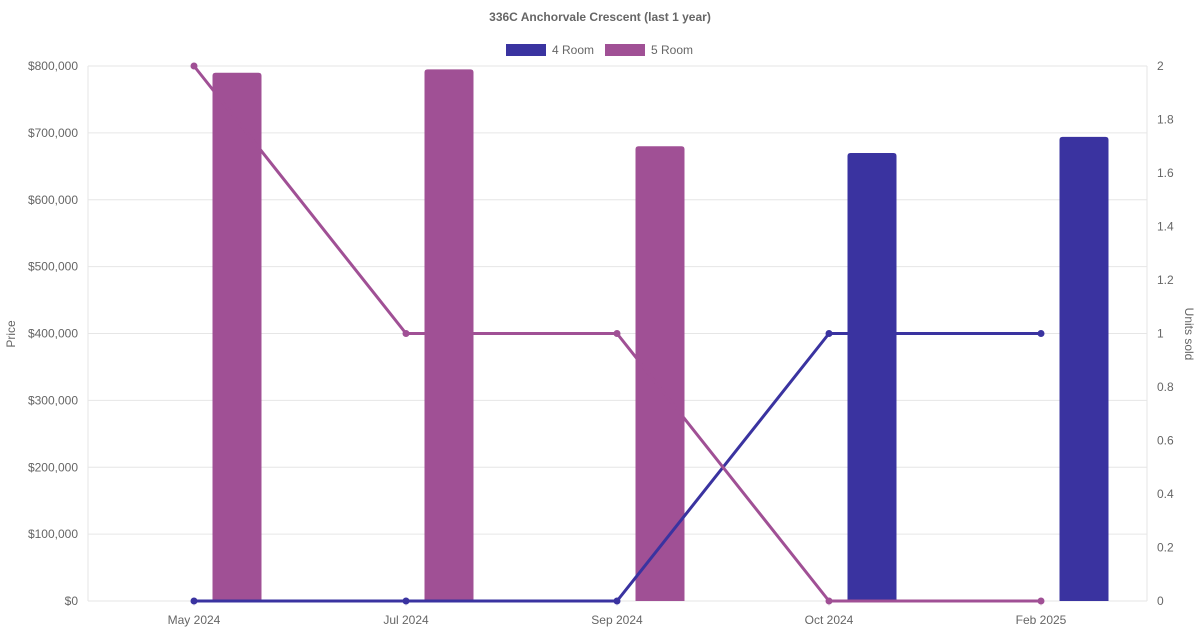  What do you see at coordinates (649, 50) in the screenshot?
I see `legend-item-5-room: 5 Room` at bounding box center [649, 50].